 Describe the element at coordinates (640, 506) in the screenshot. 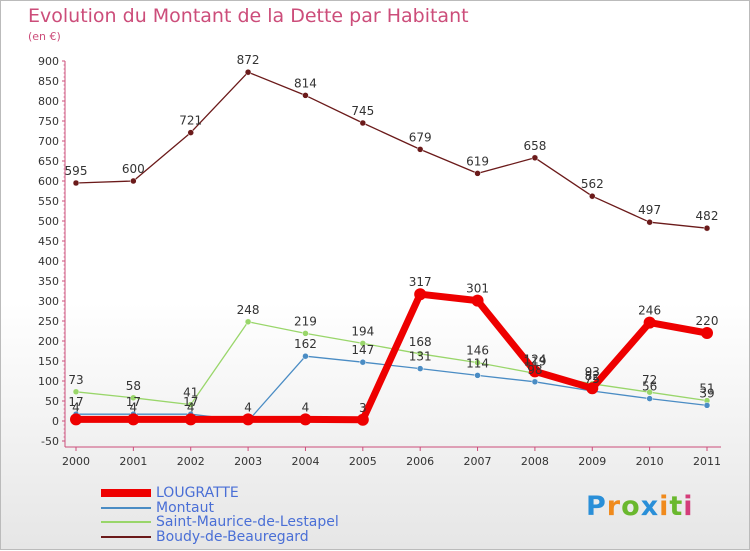

I see `proxiti-logo: Proxiti` at that location.